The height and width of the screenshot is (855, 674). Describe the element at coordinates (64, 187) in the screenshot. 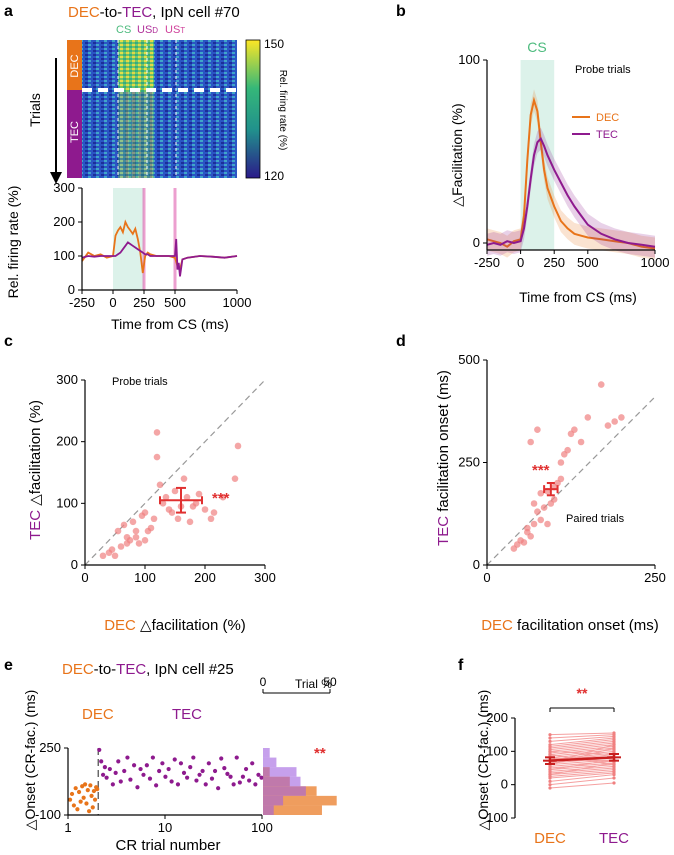

I see `panel-a-ytick-label: 300` at that location.